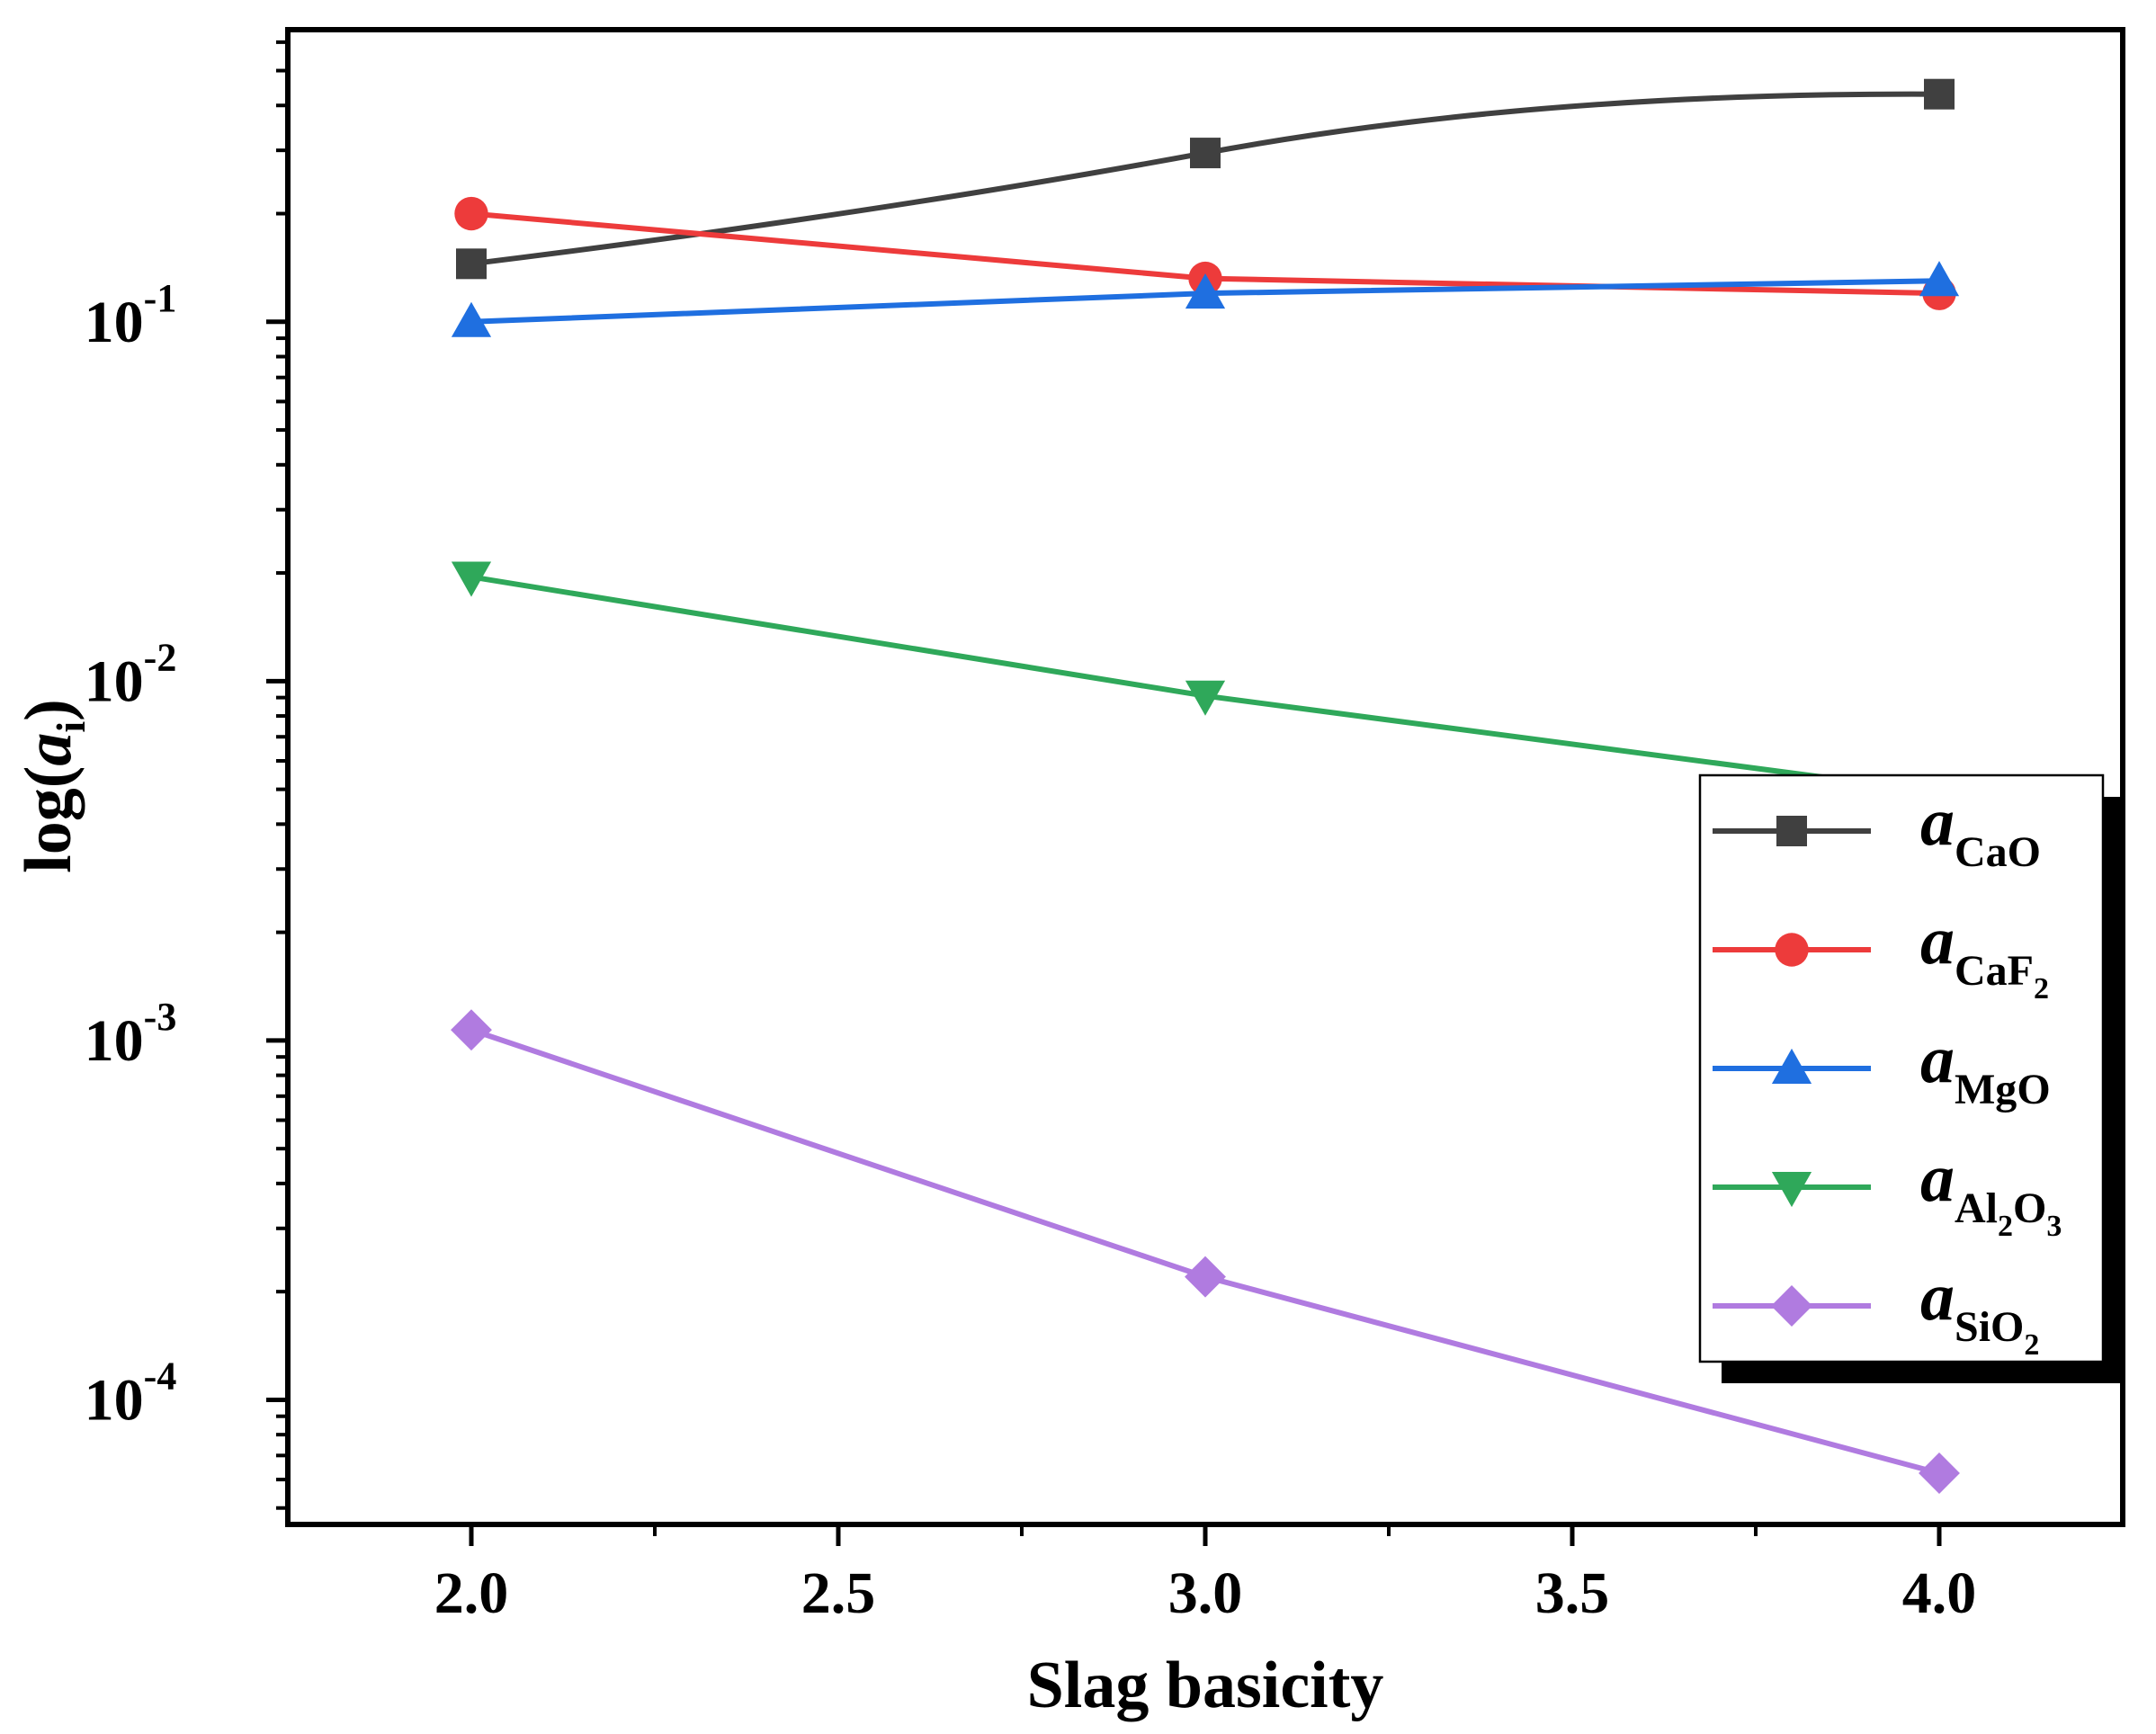 The width and height of the screenshot is (2156, 1734). I want to click on series-aCaO, so click(1205, 179).